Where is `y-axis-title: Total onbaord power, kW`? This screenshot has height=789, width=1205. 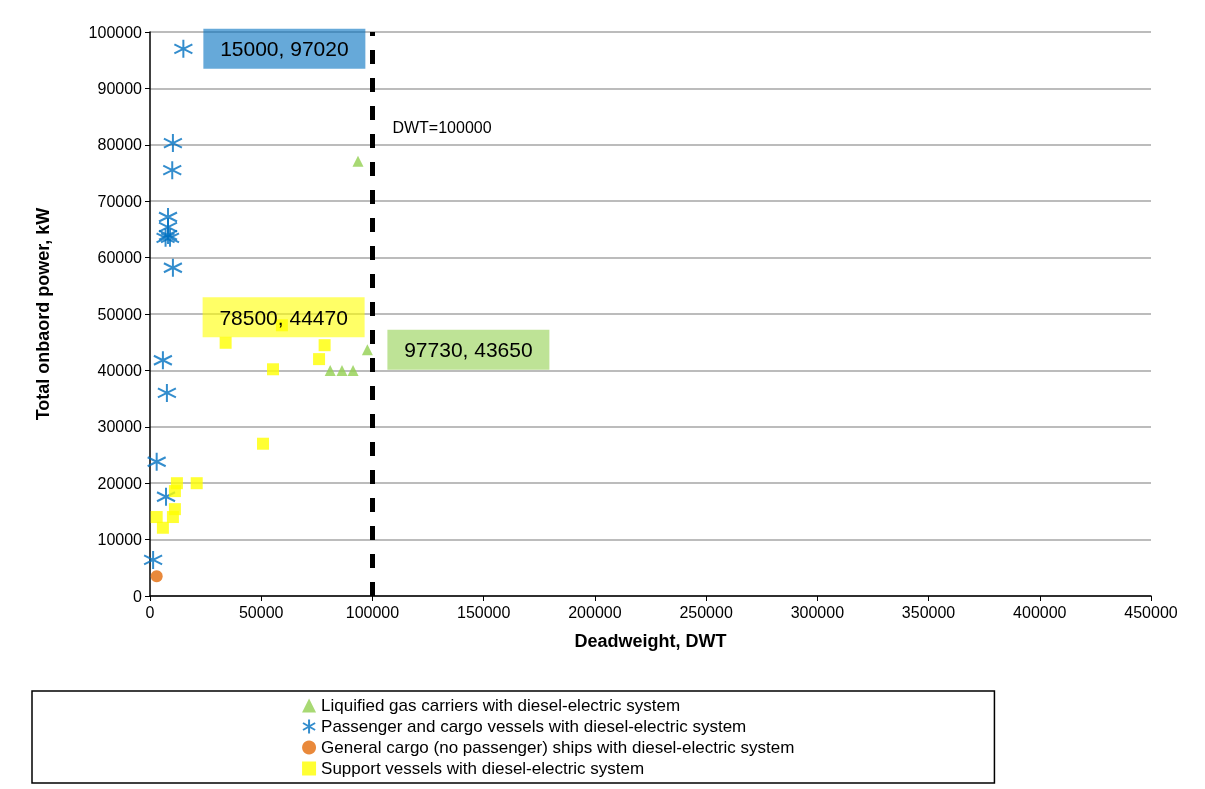 y-axis-title: Total onbaord power, kW is located at coordinates (43, 314).